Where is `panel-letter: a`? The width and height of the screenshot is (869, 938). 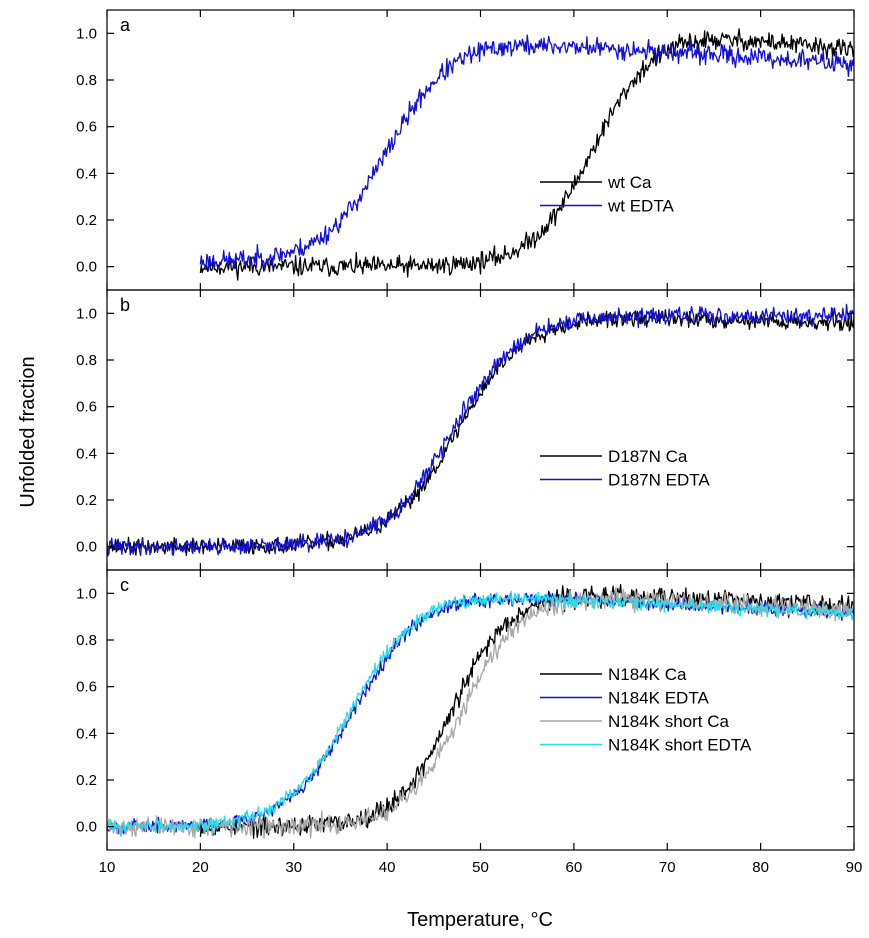 panel-letter: a is located at coordinates (125, 25).